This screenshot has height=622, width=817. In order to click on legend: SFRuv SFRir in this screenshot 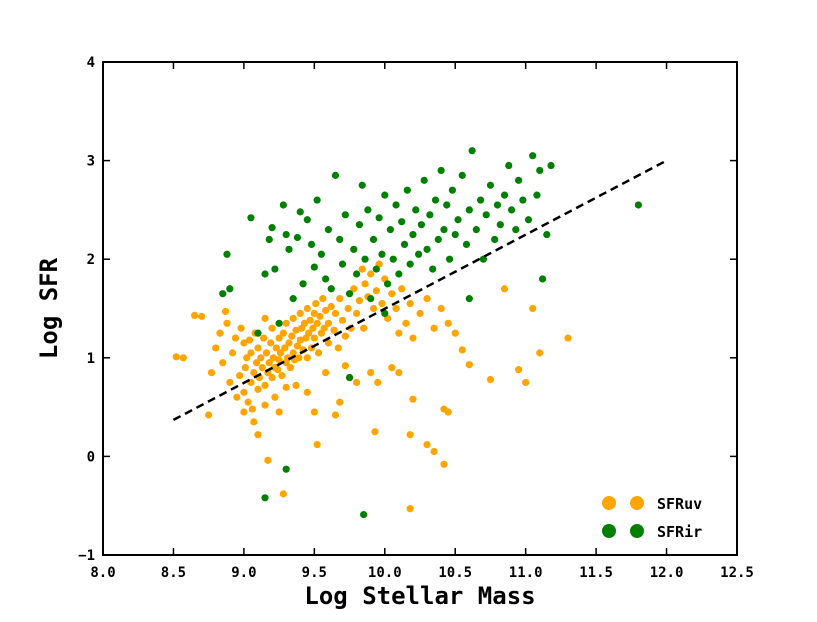, I will do `click(652, 518)`.